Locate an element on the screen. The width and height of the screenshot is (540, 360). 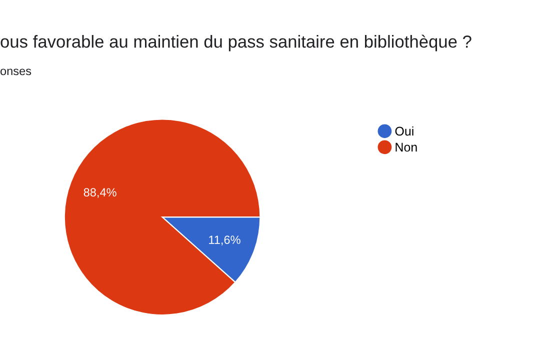
data-label: 88,4% is located at coordinates (100, 193).